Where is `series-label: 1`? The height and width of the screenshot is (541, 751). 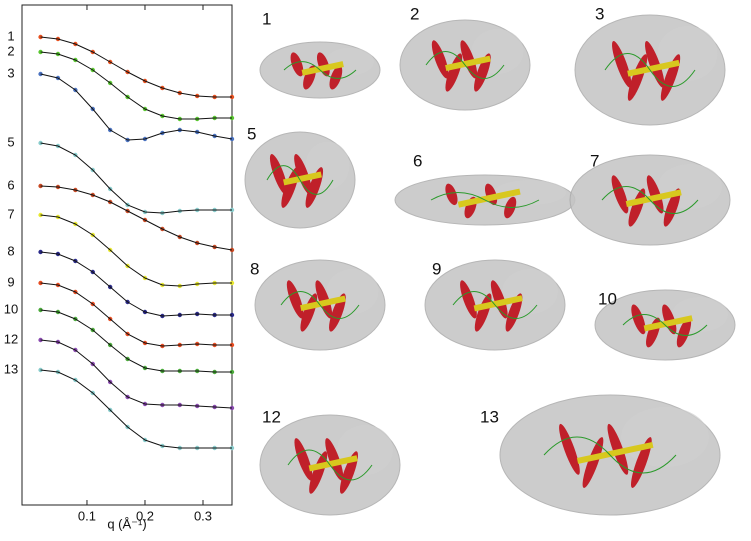 series-label: 1 is located at coordinates (10, 35).